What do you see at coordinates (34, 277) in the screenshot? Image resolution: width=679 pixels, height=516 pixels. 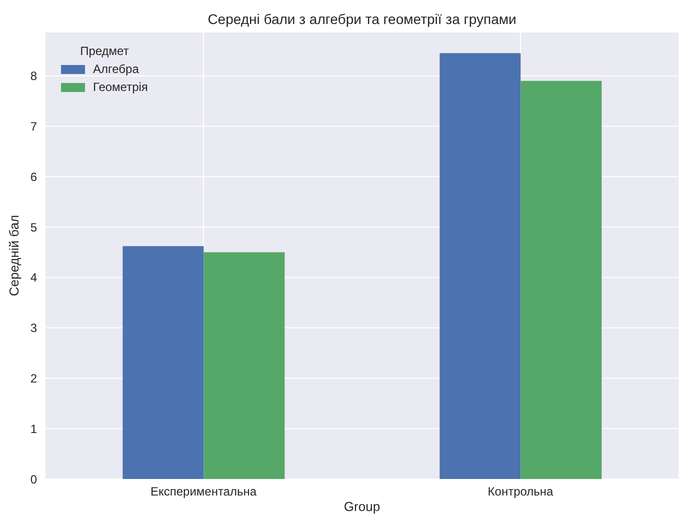 I see `y-tick-label: 4` at bounding box center [34, 277].